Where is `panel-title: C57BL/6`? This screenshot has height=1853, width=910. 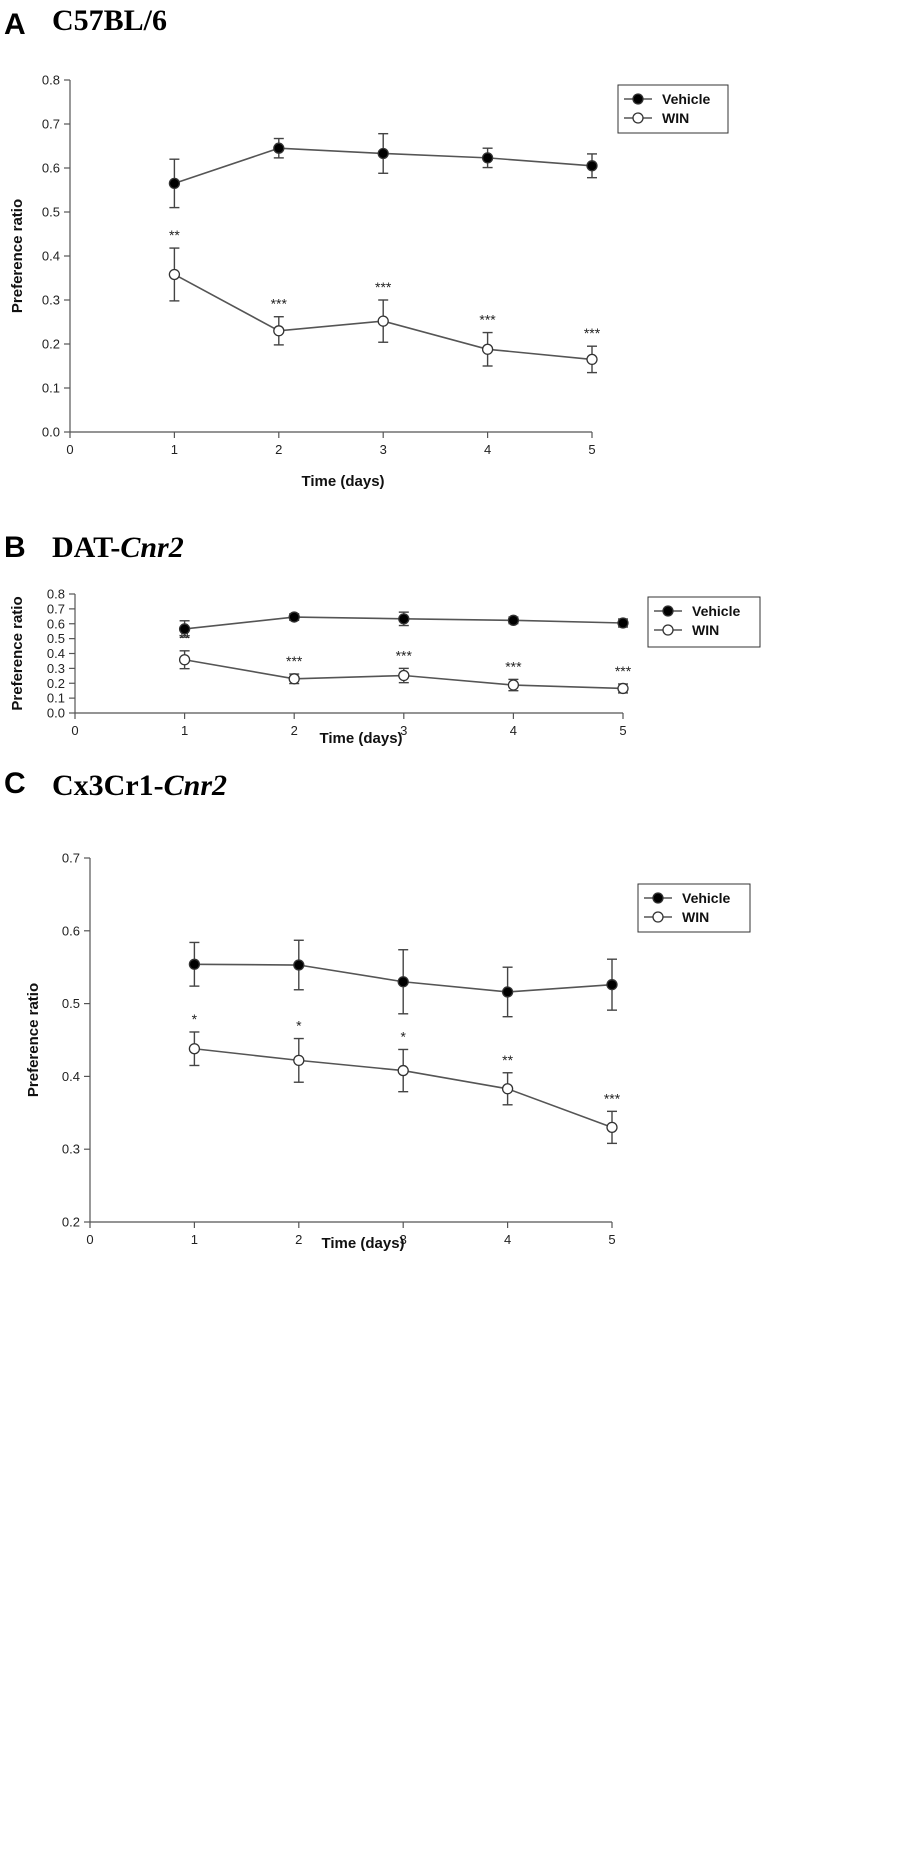
panel-title: C57BL/6 is located at coordinates (109, 20).